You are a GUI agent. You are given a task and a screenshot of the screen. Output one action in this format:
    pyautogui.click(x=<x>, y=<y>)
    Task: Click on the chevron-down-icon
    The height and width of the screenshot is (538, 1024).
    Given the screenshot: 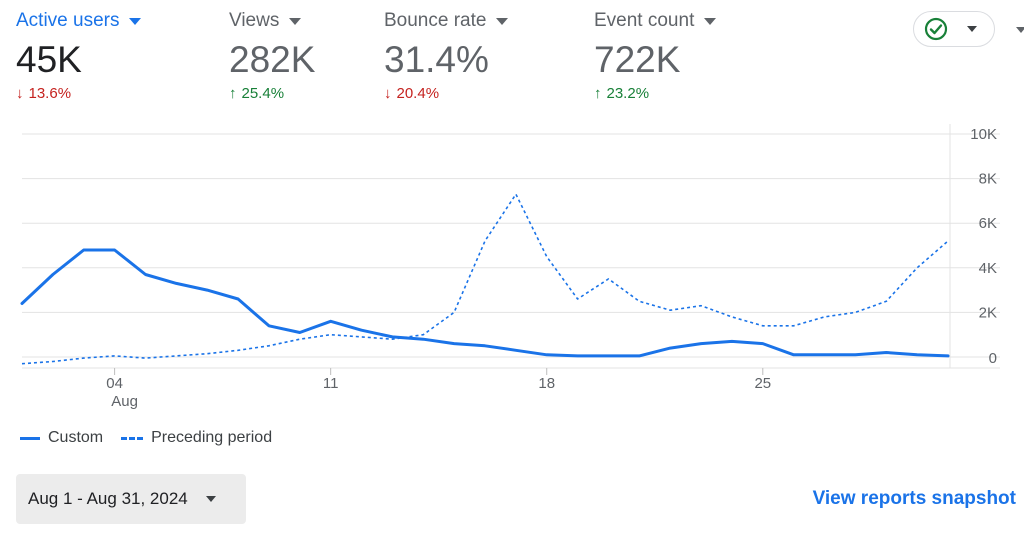 What is the action you would take?
    pyautogui.click(x=972, y=29)
    